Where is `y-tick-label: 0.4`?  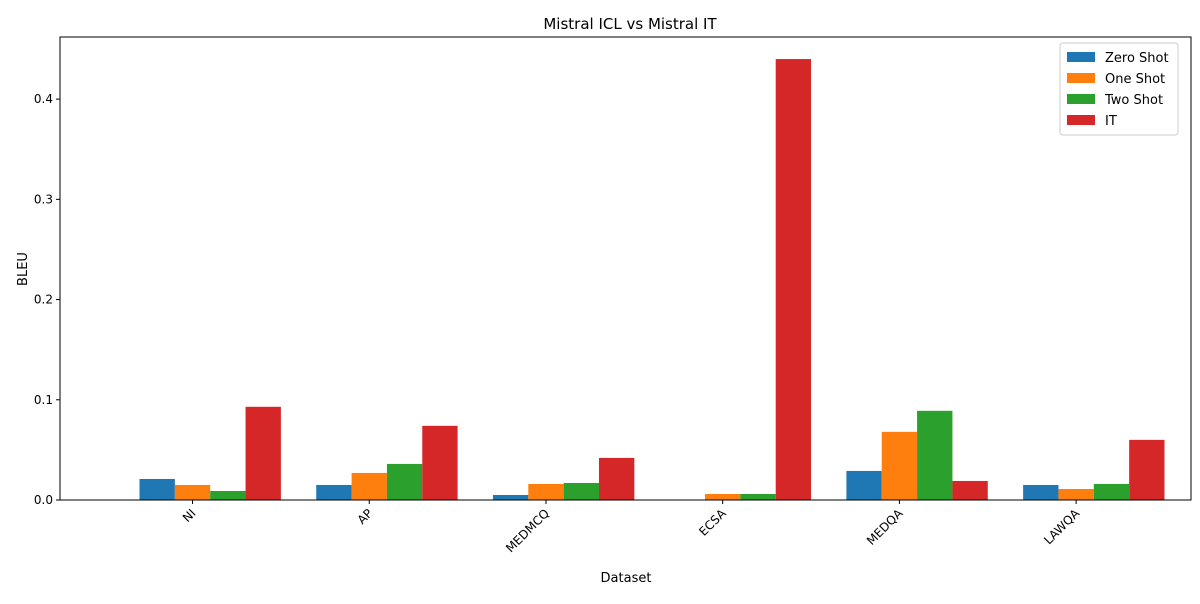 y-tick-label: 0.4 is located at coordinates (43, 99).